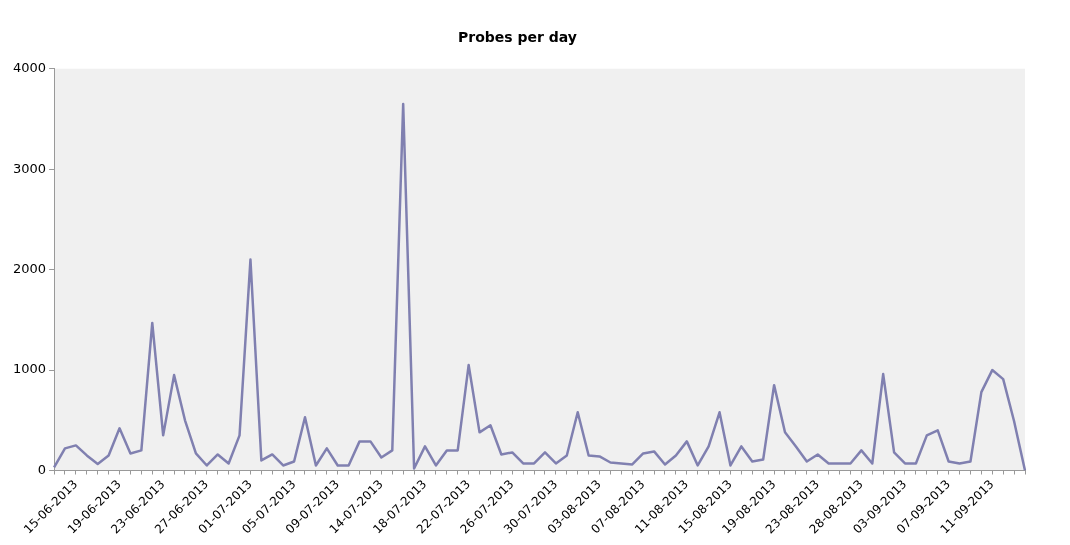 This screenshot has height=545, width=1070. I want to click on y-tick-label: 2000, so click(29, 269).